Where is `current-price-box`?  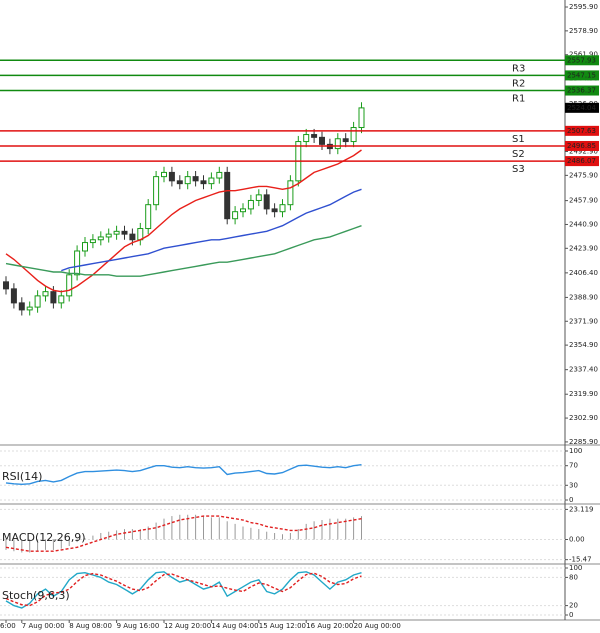 current-price-box is located at coordinates (582, 107).